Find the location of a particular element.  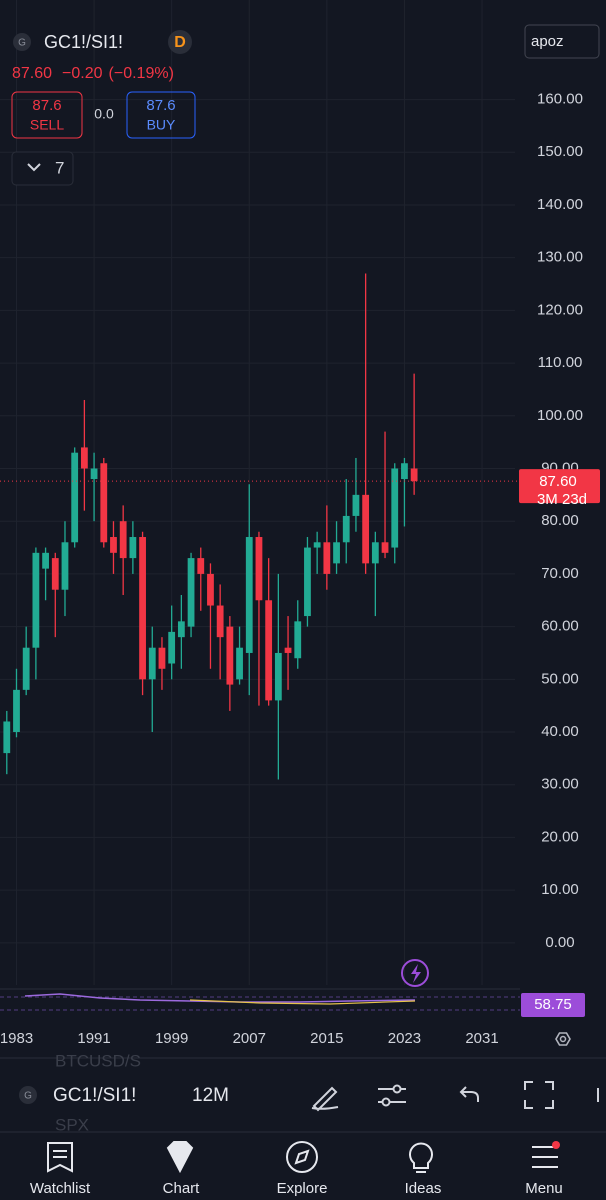

fullscreen-icon is located at coordinates (539, 1095).